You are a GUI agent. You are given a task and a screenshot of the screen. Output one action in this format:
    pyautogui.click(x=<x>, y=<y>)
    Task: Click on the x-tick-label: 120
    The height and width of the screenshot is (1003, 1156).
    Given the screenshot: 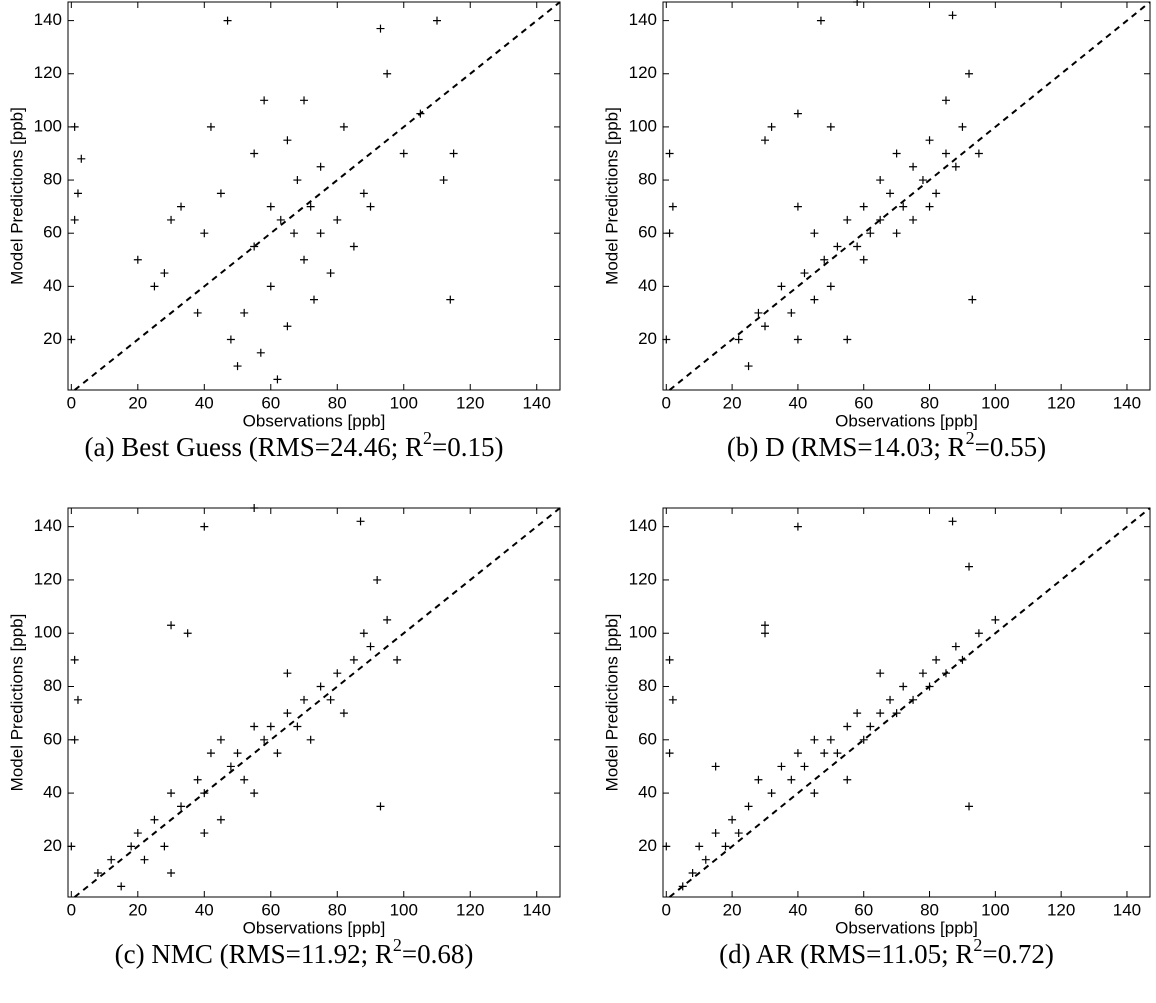 What is the action you would take?
    pyautogui.click(x=470, y=909)
    